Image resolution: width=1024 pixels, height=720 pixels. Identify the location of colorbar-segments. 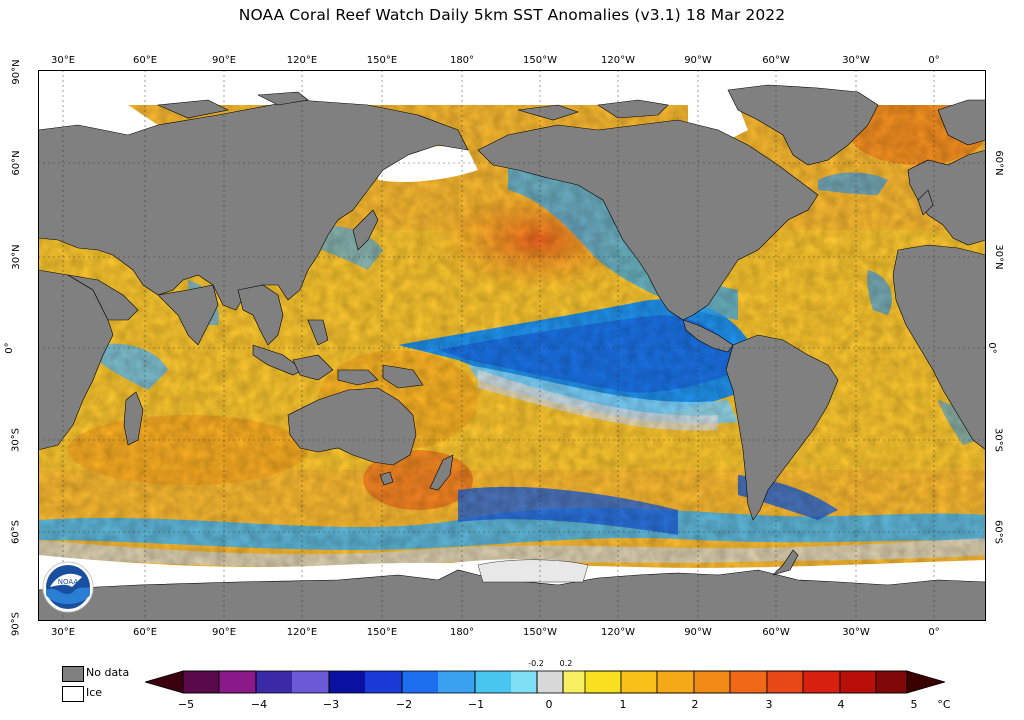
(545, 682).